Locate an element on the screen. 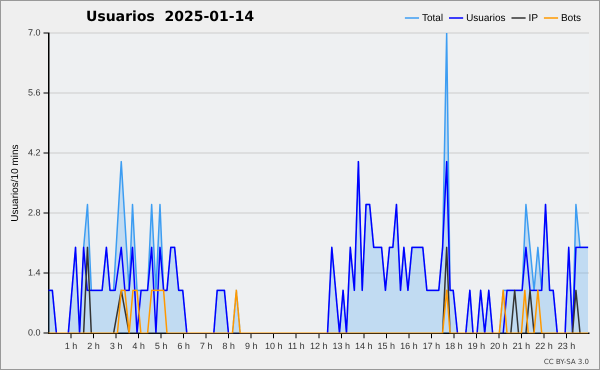  y-tick-label: 4.2 is located at coordinates (34, 153).